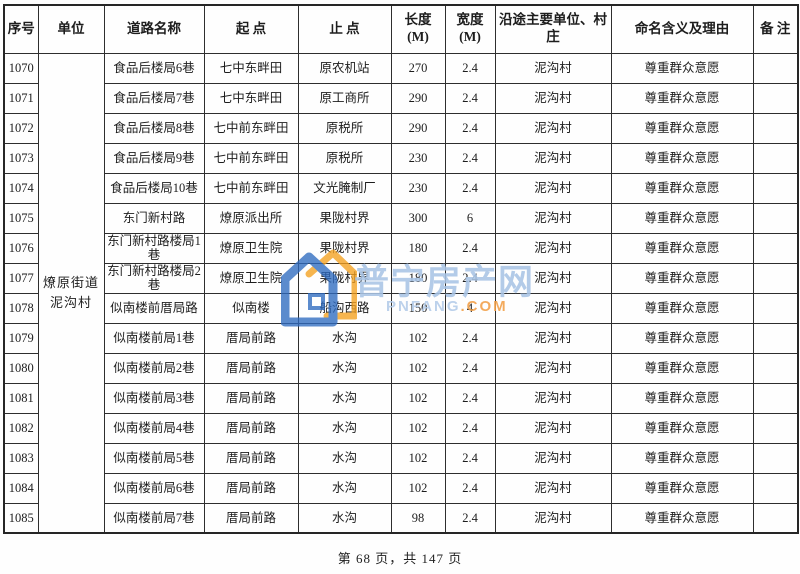  I want to click on table-row: 1085 似南楼前局7巷 厝局前路 水沟 98 2.4 泥沟村 尊重群众意愿, so click(401, 518).